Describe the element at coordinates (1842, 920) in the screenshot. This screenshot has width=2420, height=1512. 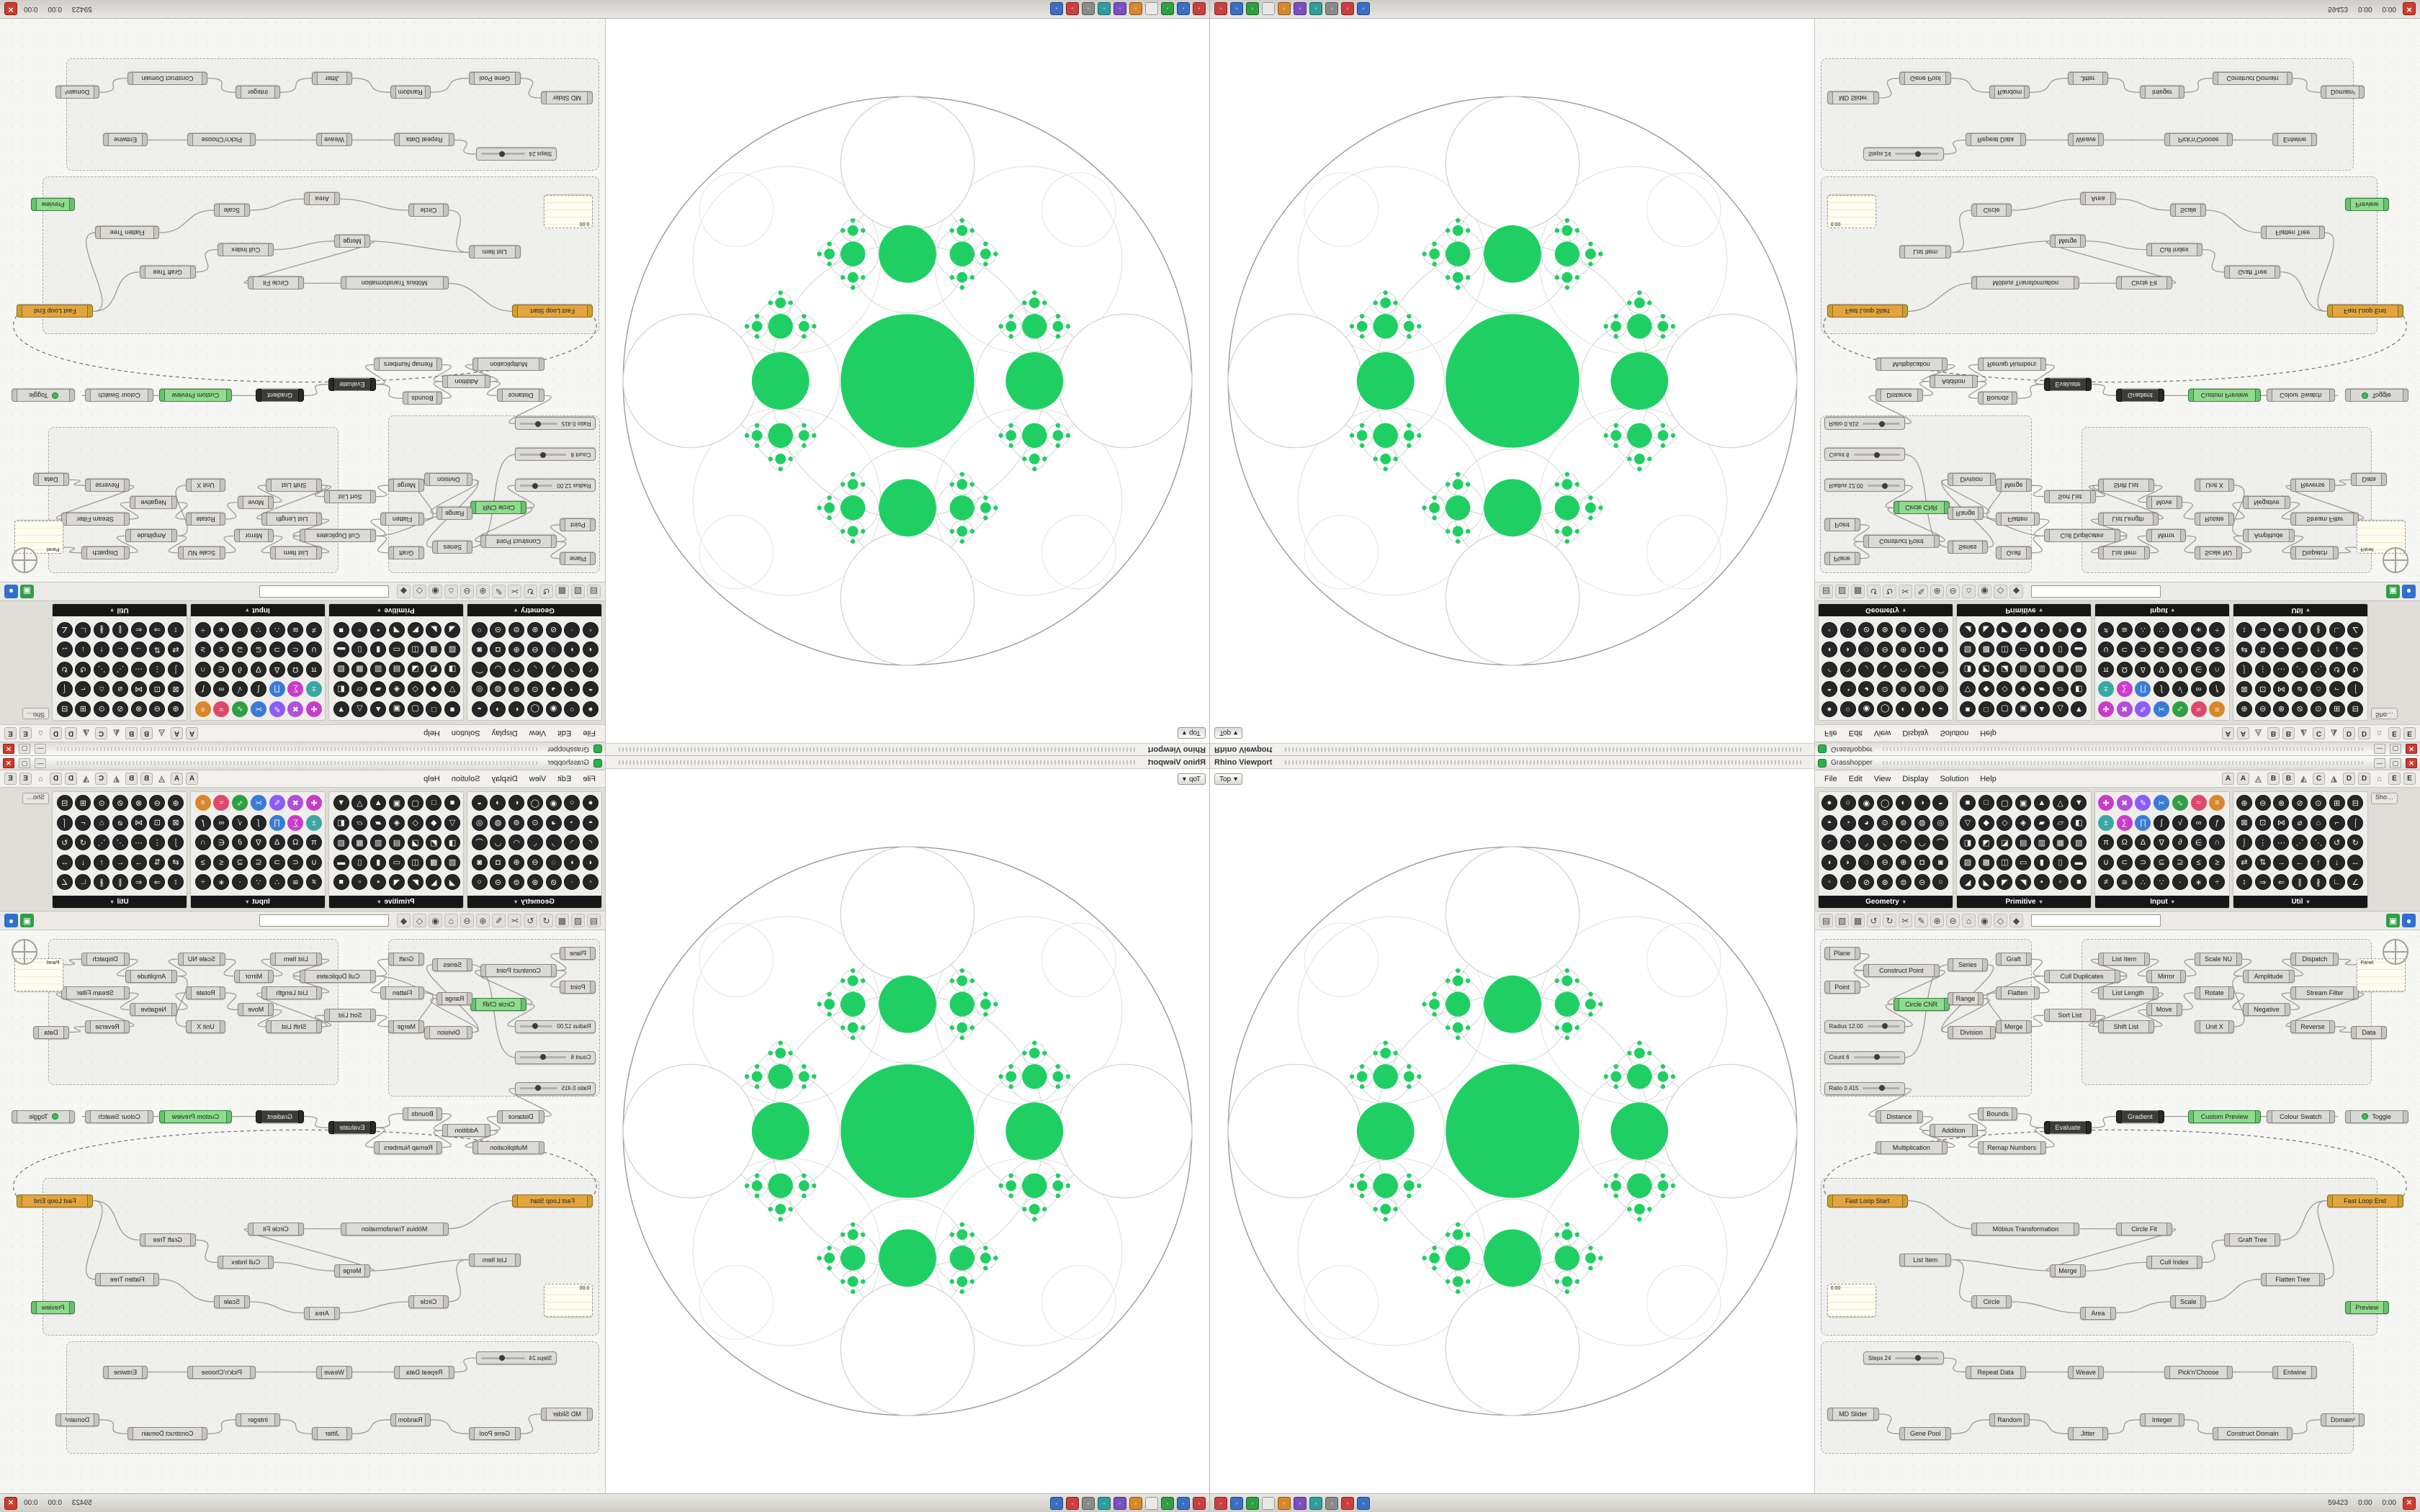
I see `open-file-icon: ▧` at that location.